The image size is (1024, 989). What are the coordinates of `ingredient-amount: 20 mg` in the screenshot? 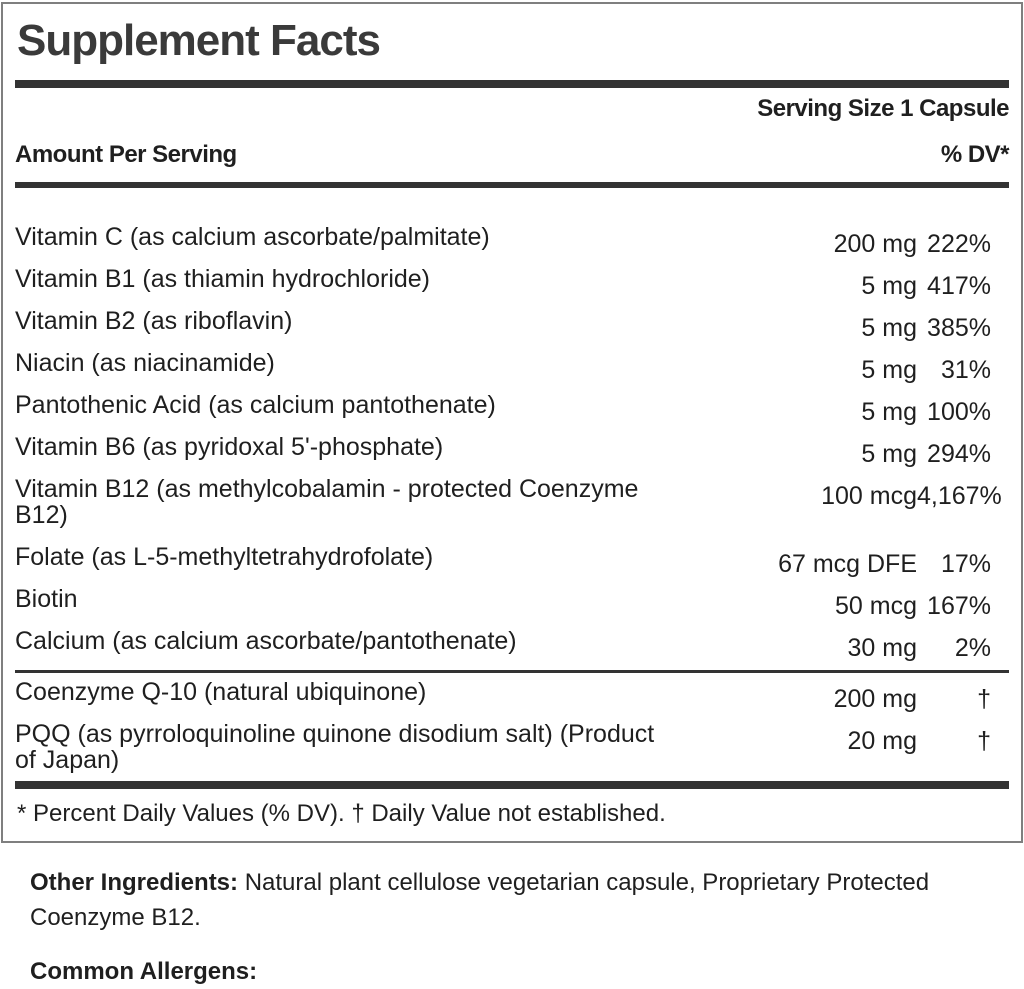 It's located at (882, 740).